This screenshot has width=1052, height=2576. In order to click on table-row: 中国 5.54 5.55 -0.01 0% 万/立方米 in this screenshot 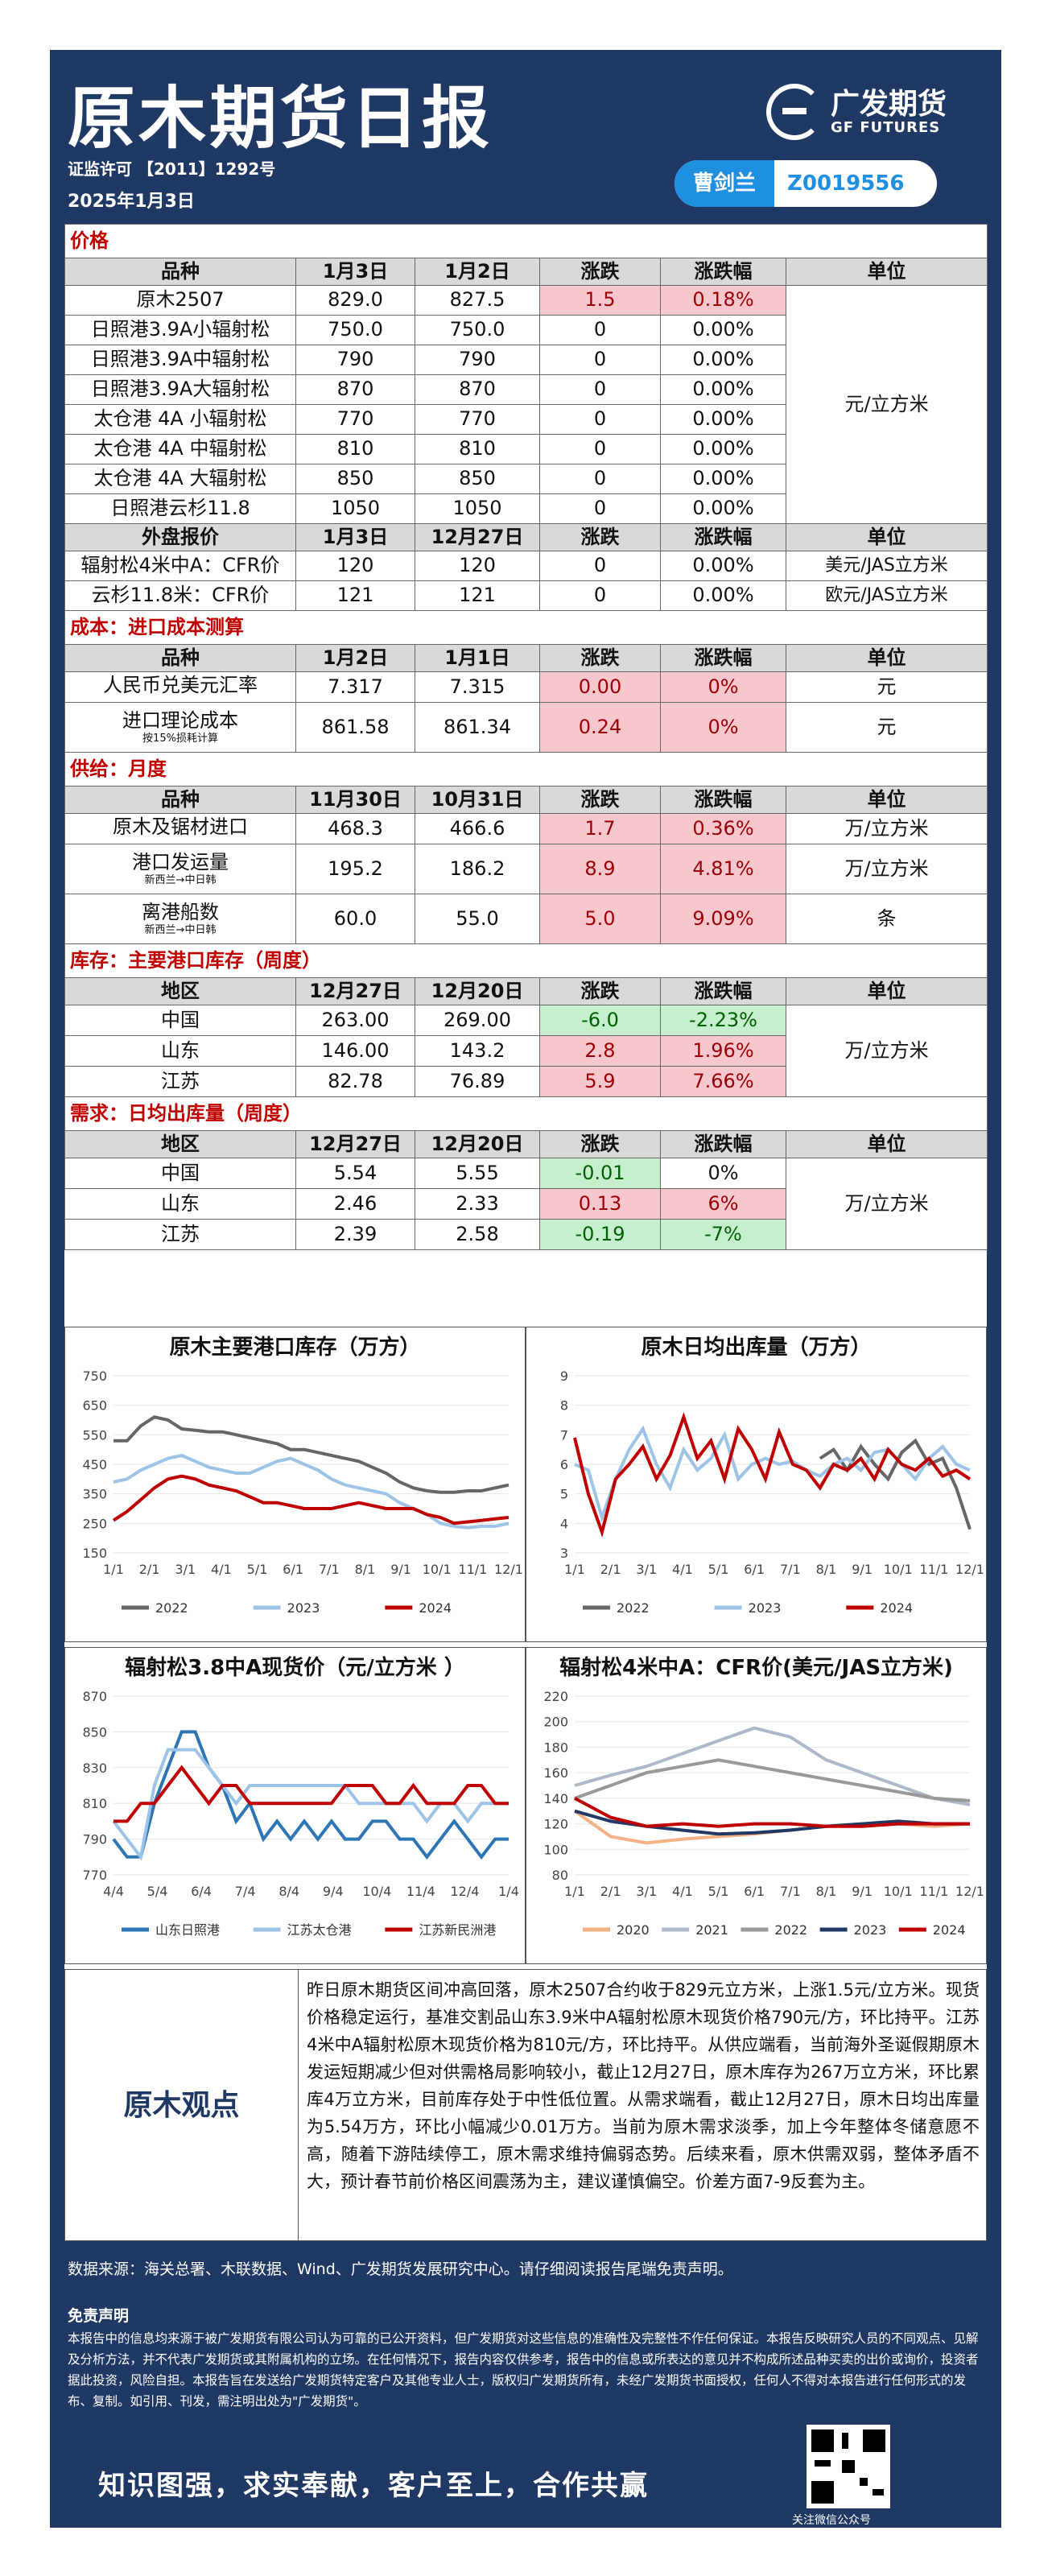, I will do `click(526, 1204)`.